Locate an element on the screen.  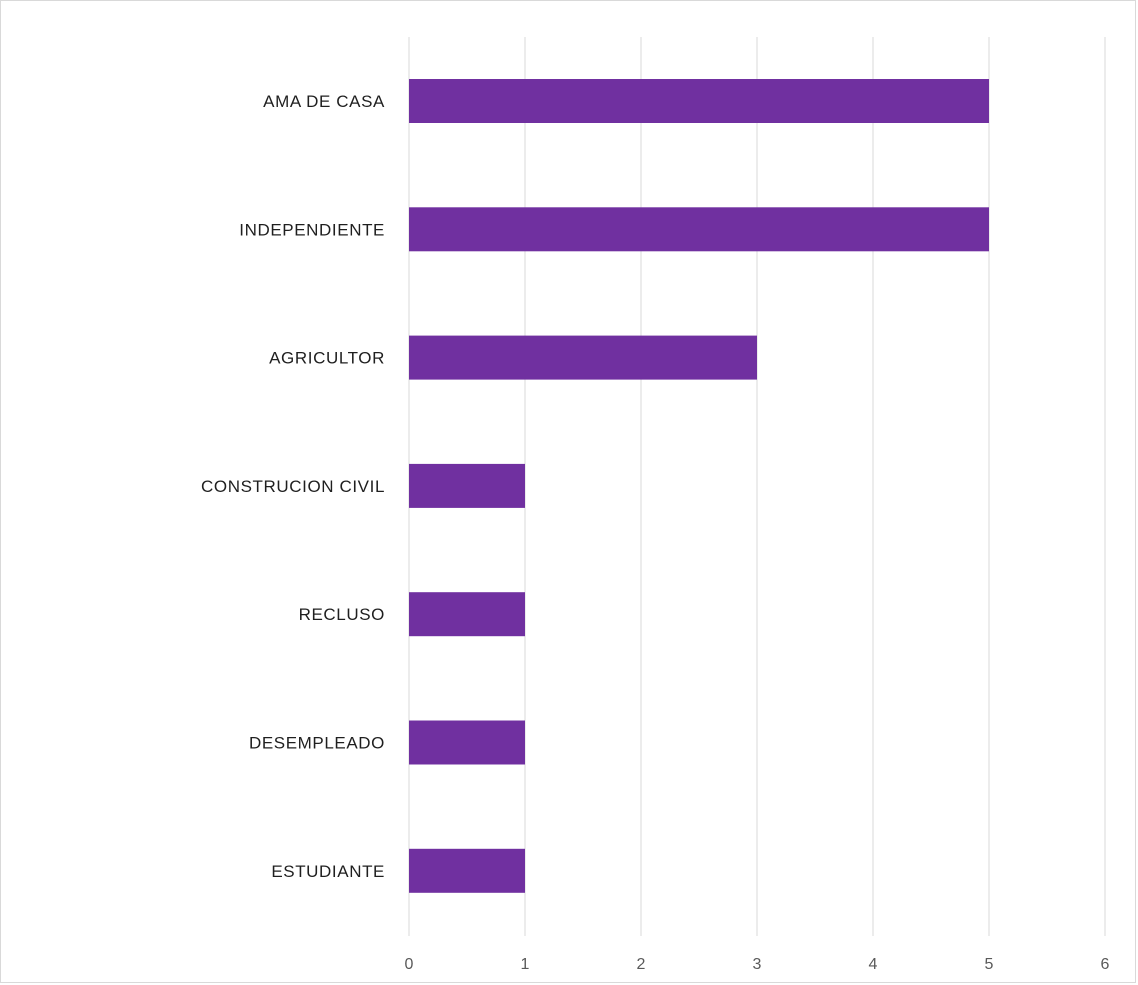
x-tick-label: 0 is located at coordinates (409, 964).